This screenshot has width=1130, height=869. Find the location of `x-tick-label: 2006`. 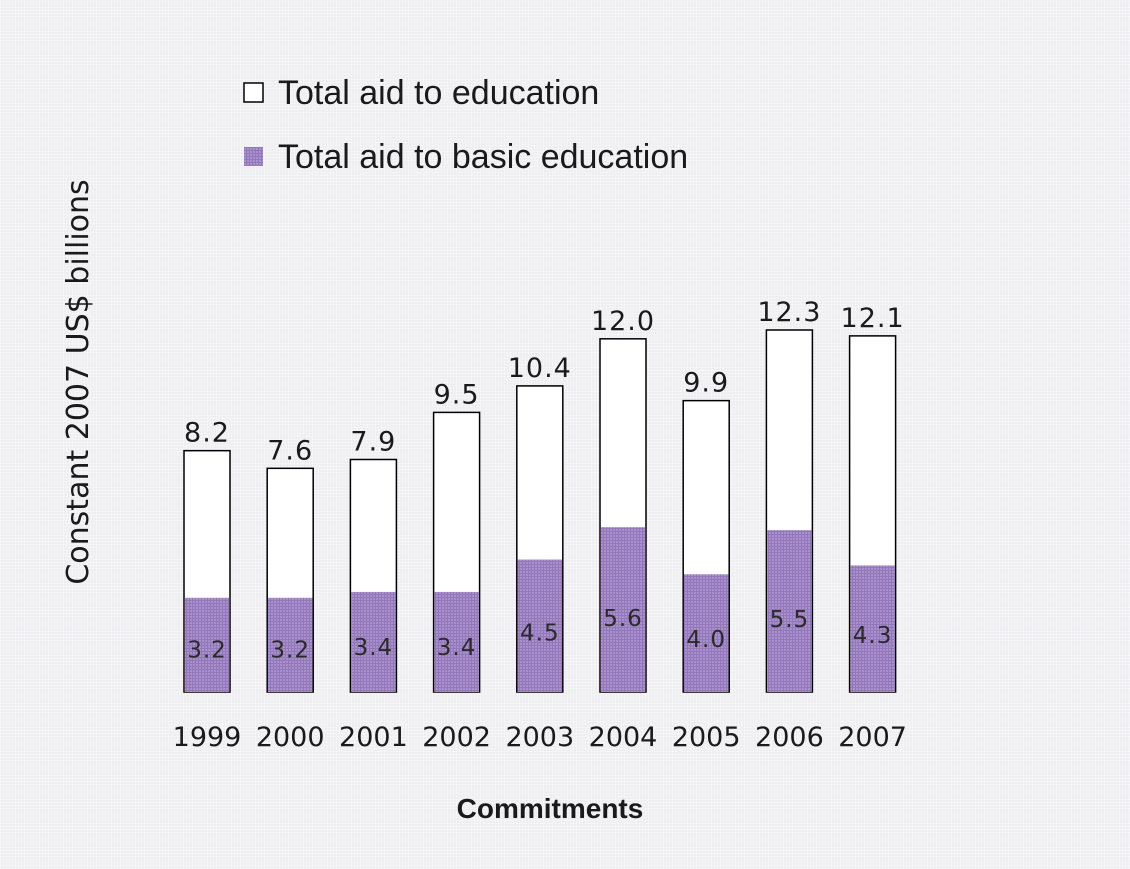

x-tick-label: 2006 is located at coordinates (789, 737).